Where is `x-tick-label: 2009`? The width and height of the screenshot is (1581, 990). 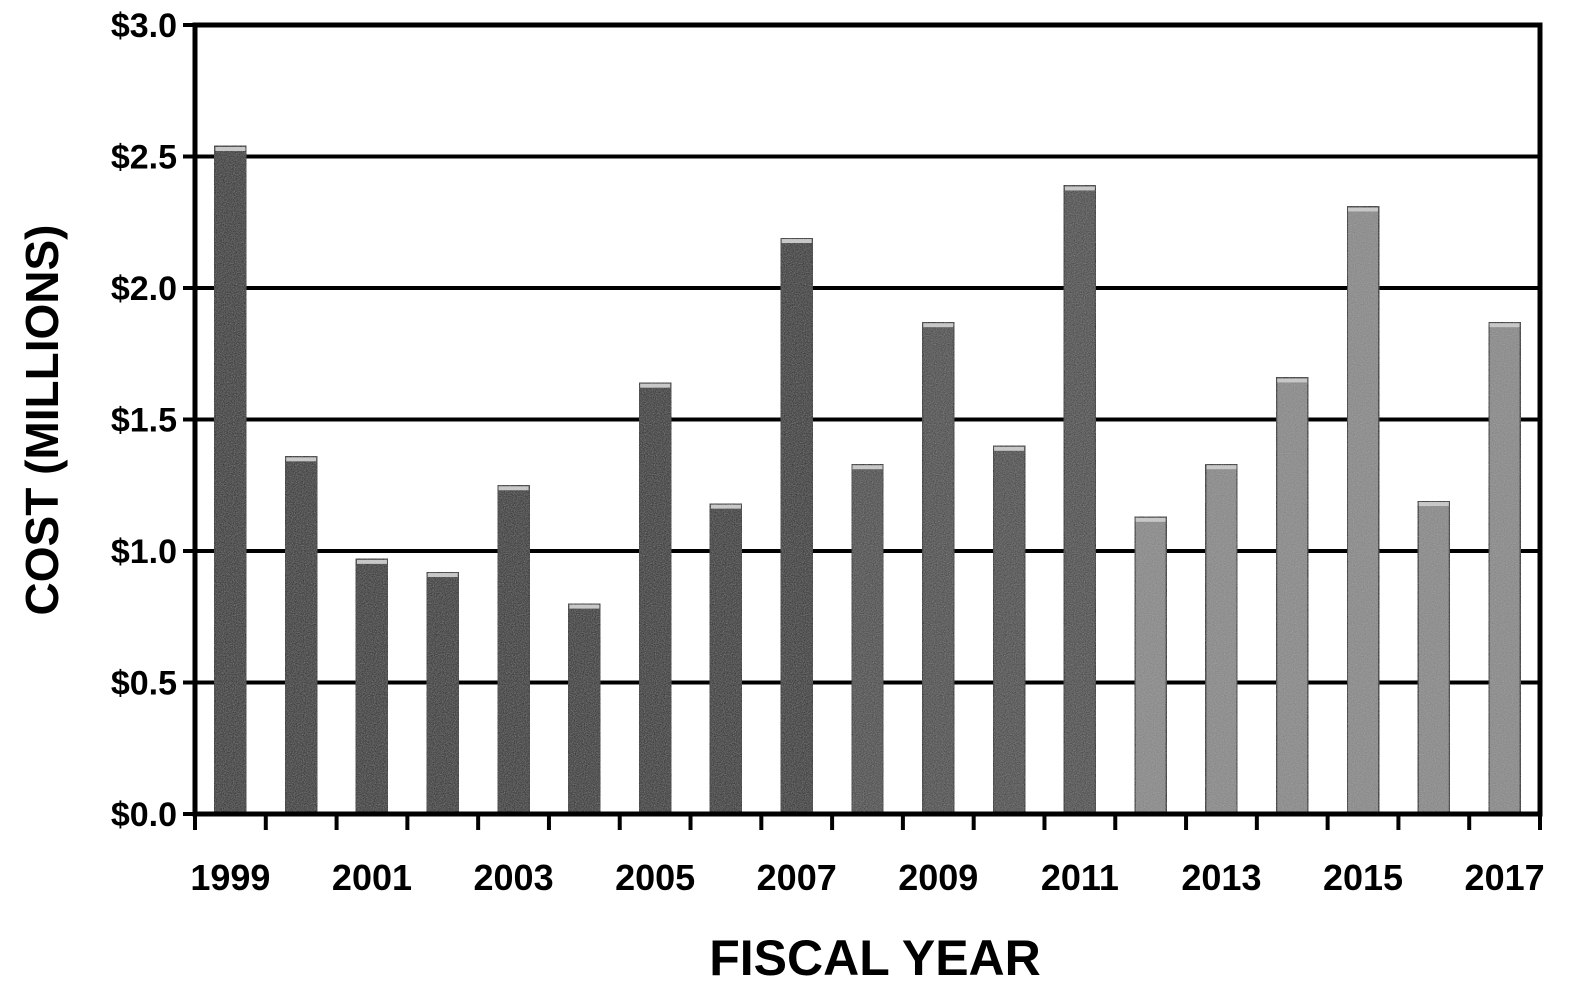
x-tick-label: 2009 is located at coordinates (938, 877).